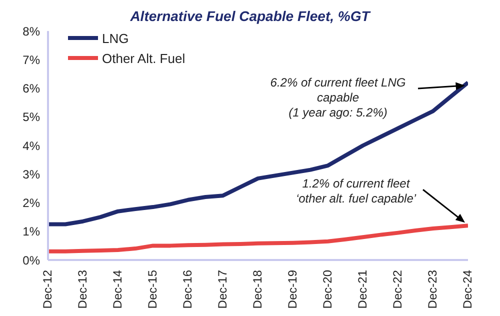  What do you see at coordinates (257, 289) in the screenshot?
I see `x-tick-label: Dec-18` at bounding box center [257, 289].